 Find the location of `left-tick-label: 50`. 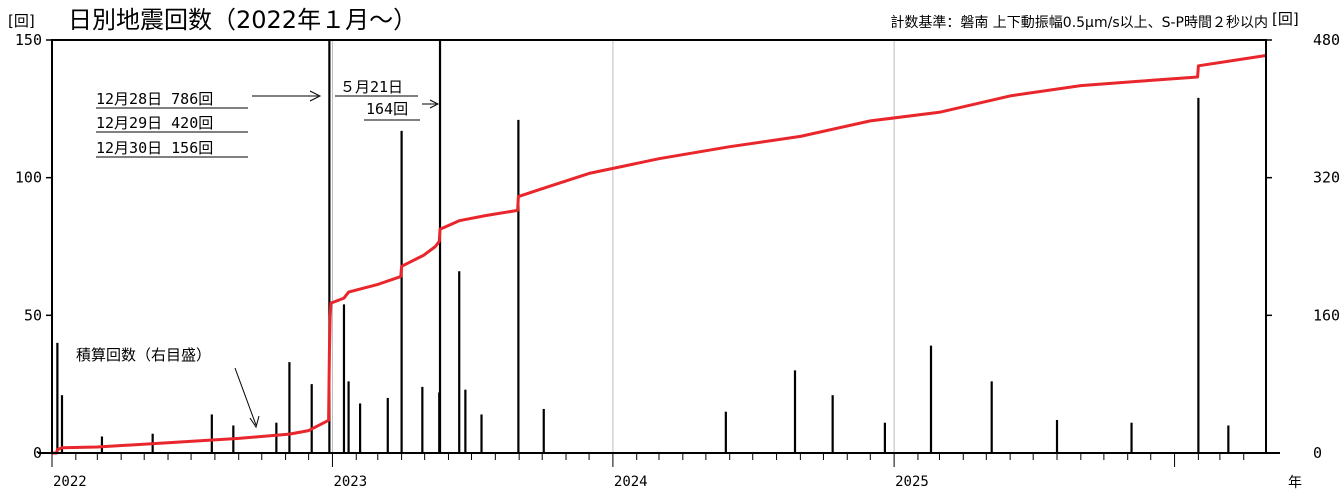

left-tick-label: 50 is located at coordinates (33, 315).